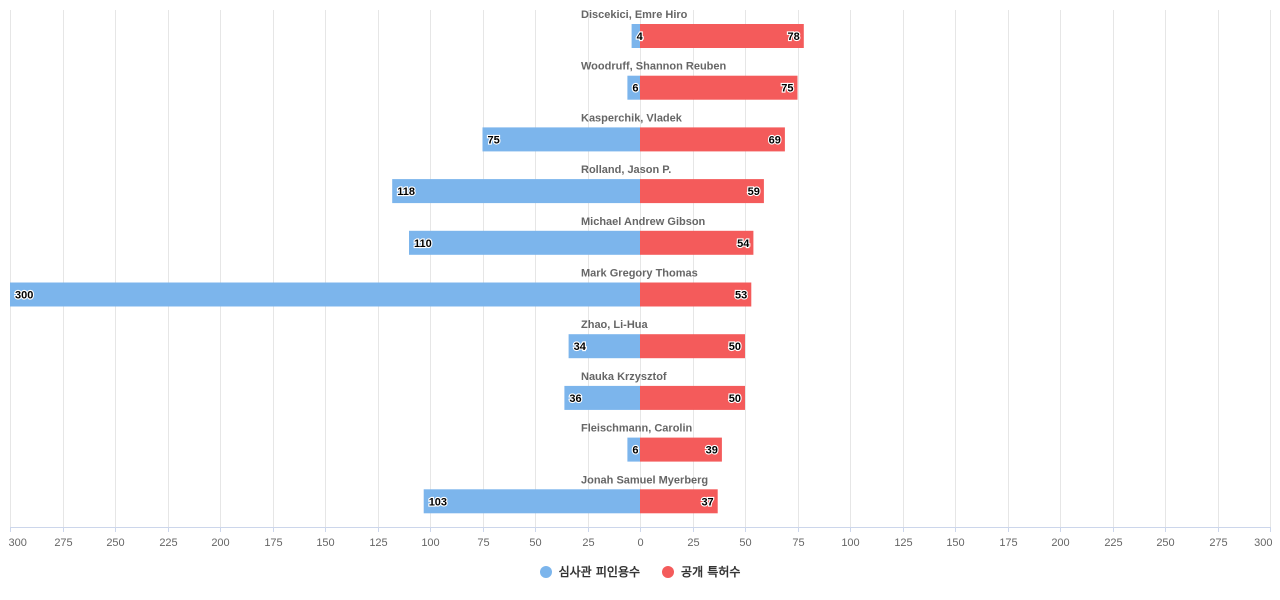  I want to click on legend-label-published-patents: 공개 특허수, so click(711, 572).